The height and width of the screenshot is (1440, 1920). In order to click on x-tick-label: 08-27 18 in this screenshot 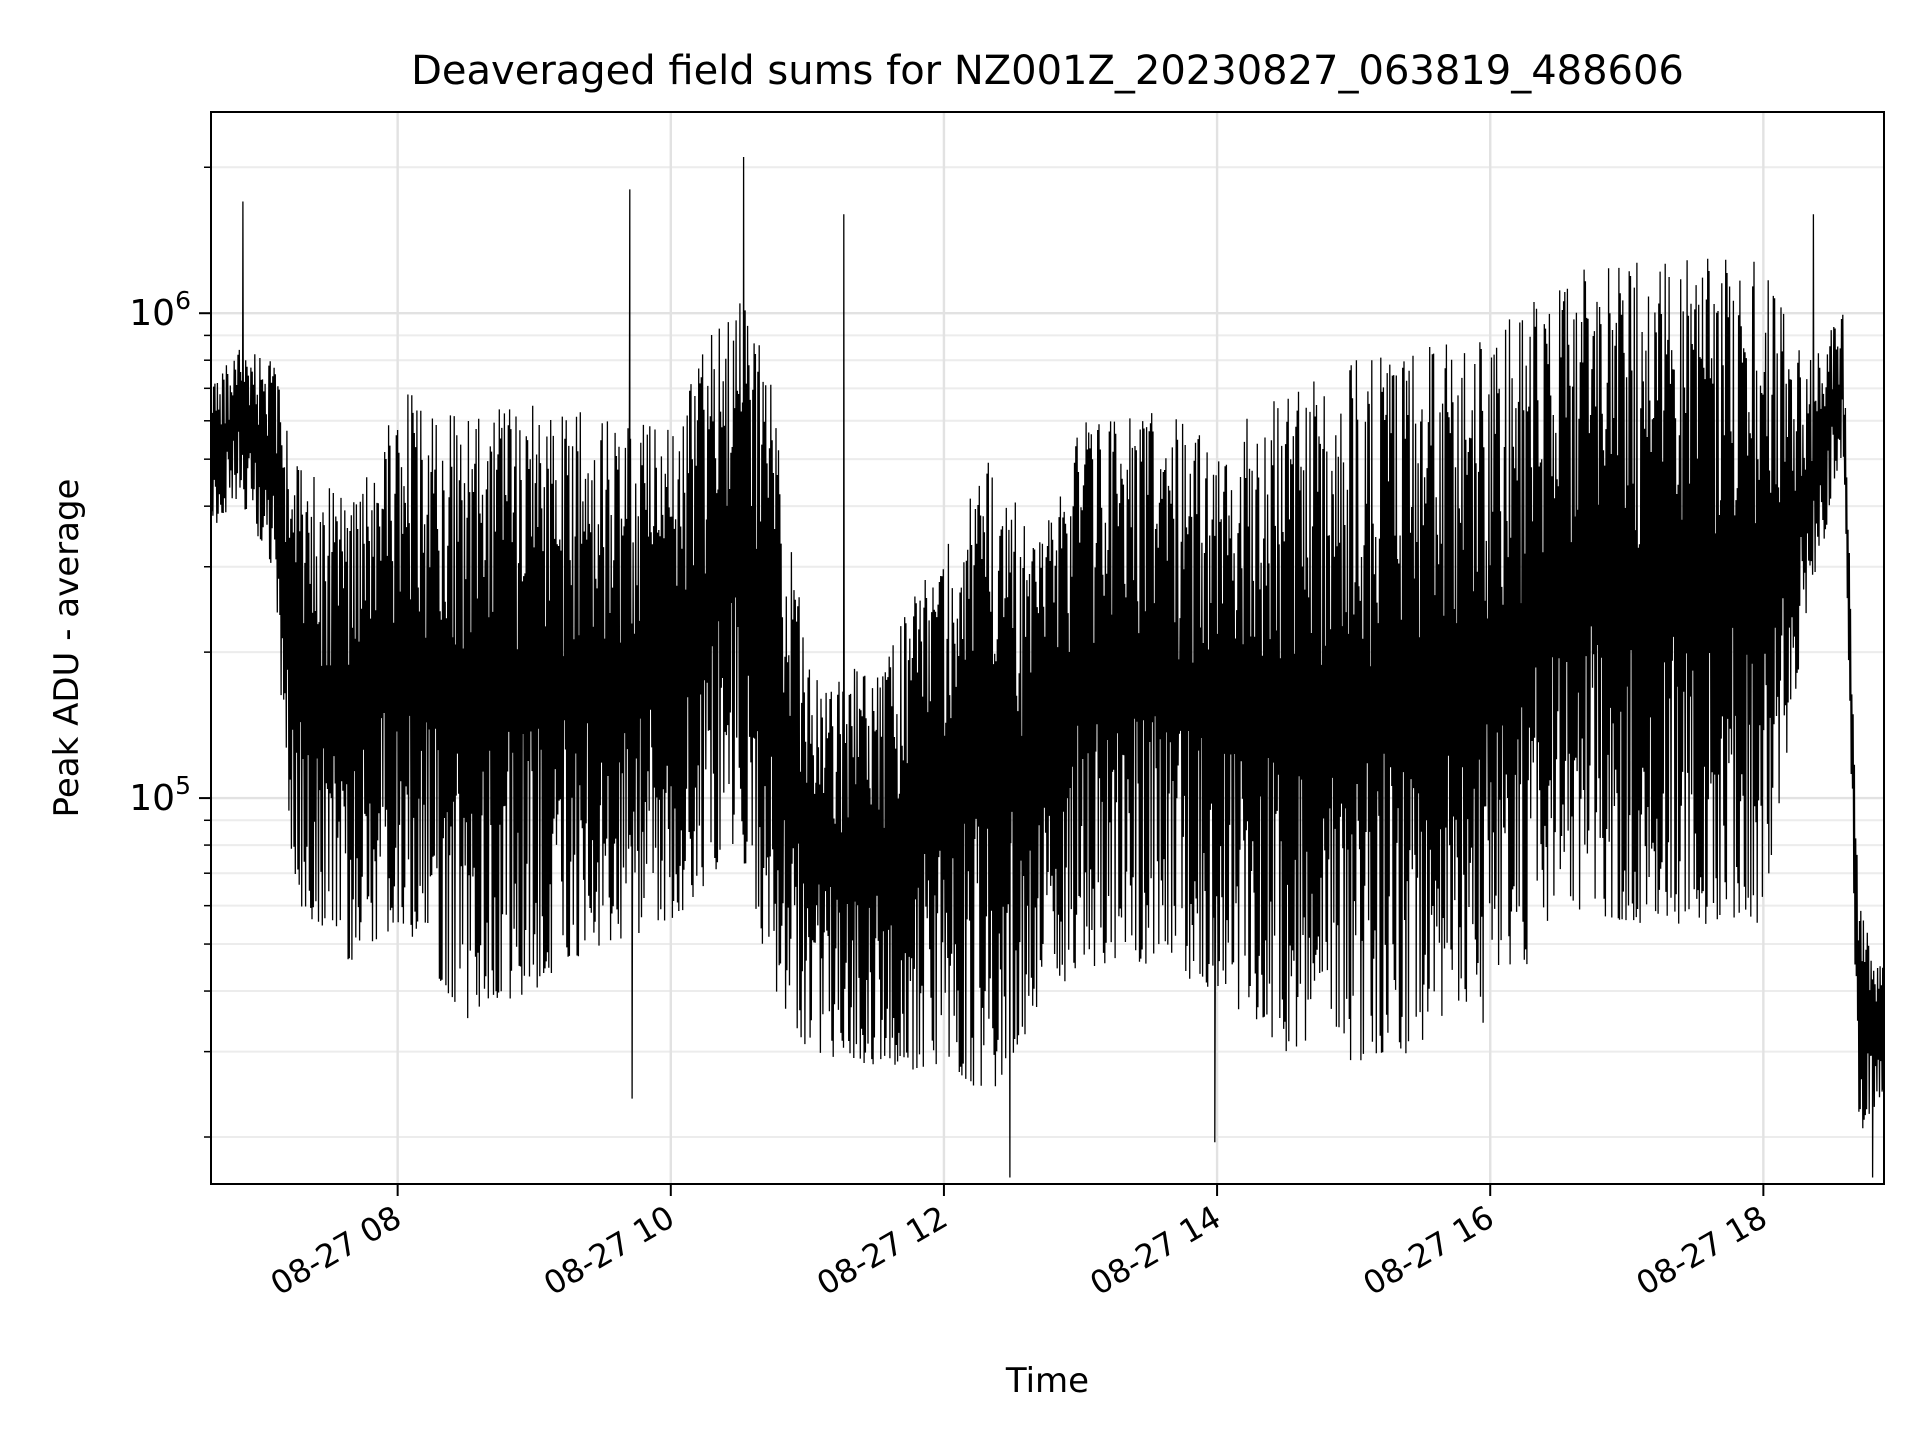, I will do `click(1702, 1250)`.